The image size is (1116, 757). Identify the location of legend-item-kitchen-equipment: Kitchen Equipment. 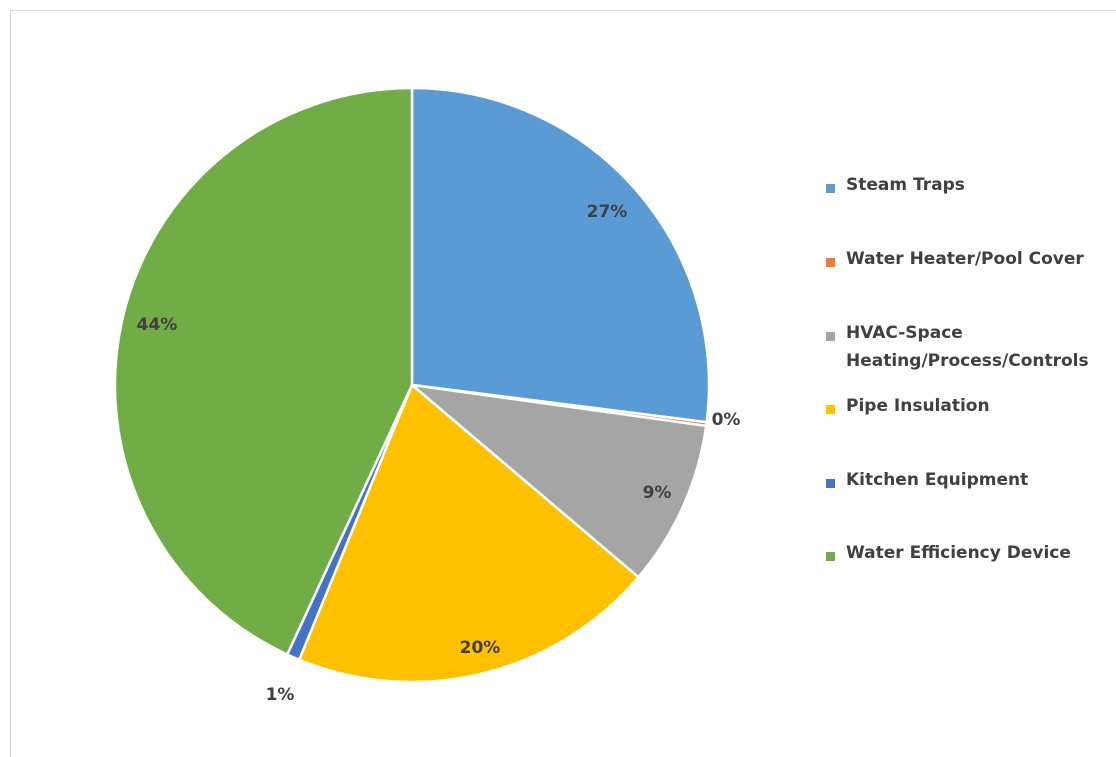
(968, 482).